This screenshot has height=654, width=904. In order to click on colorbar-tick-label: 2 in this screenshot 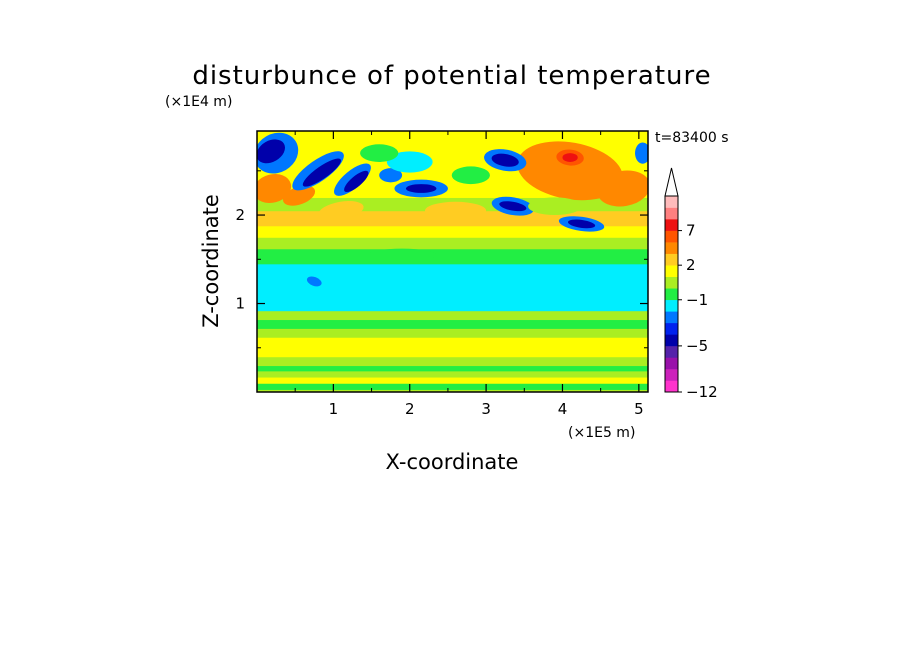, I will do `click(691, 265)`.